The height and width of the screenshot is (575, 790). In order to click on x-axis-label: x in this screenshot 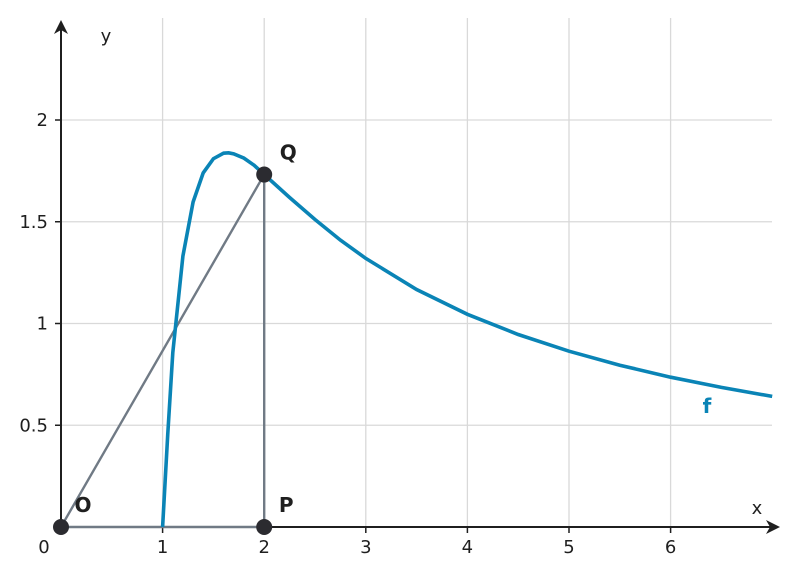, I will do `click(757, 508)`.